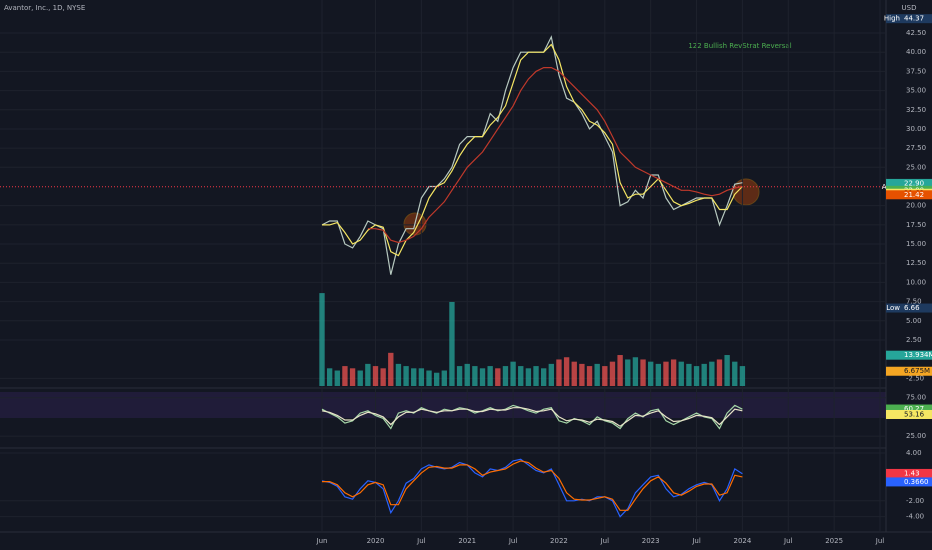 This screenshot has height=550, width=932. Describe the element at coordinates (916, 148) in the screenshot. I see `y-tick-label: 27.50` at that location.